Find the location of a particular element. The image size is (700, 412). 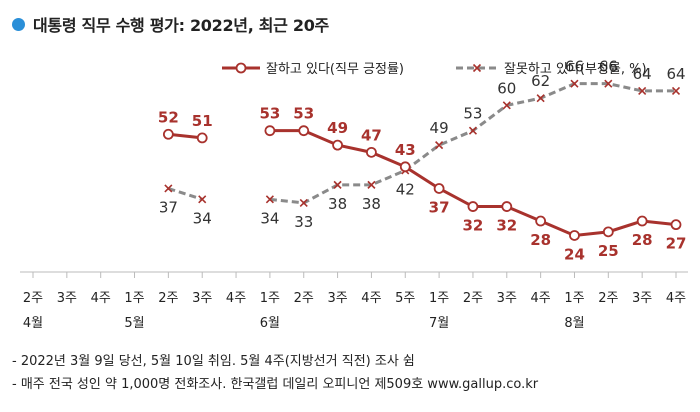

positive-data-label: 37 is located at coordinates (439, 207).